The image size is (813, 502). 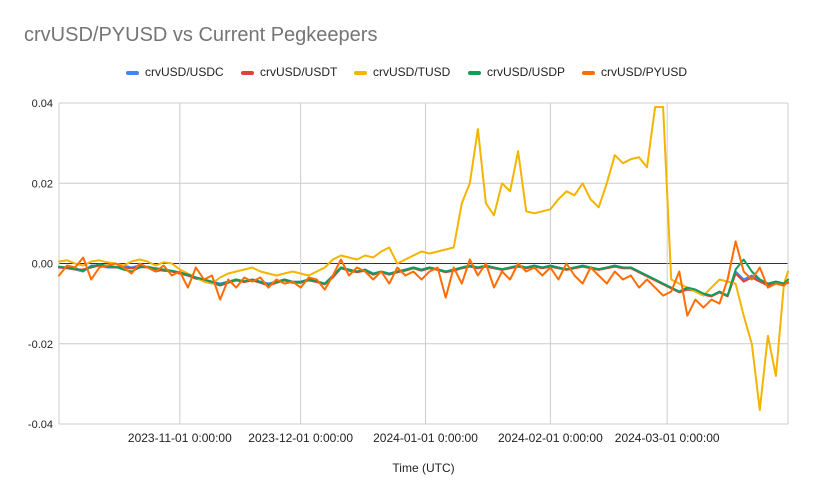 I want to click on legend-label: crvUSD/USDC, so click(x=184, y=72).